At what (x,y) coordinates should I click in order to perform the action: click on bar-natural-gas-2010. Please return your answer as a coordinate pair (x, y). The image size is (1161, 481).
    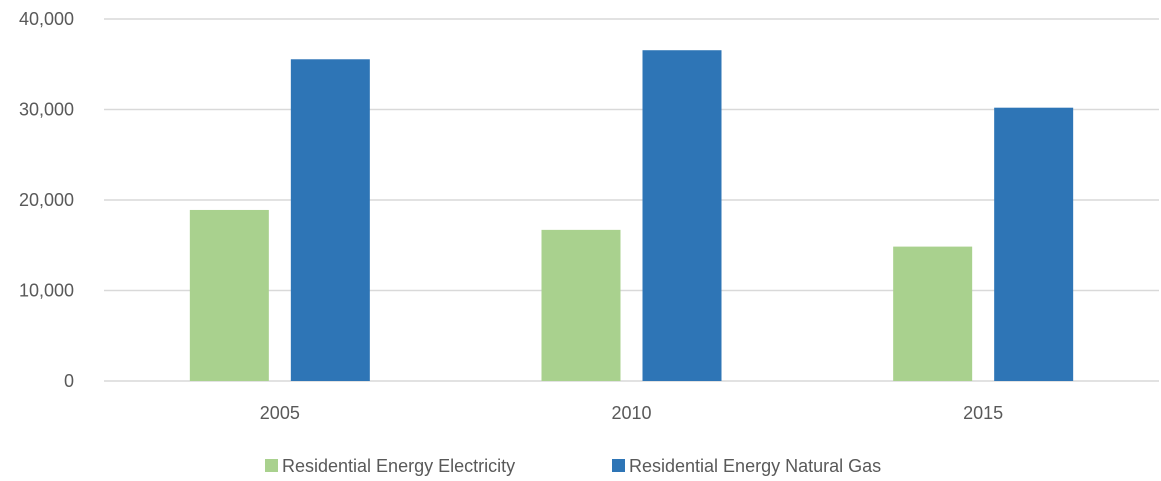
    Looking at the image, I should click on (682, 215).